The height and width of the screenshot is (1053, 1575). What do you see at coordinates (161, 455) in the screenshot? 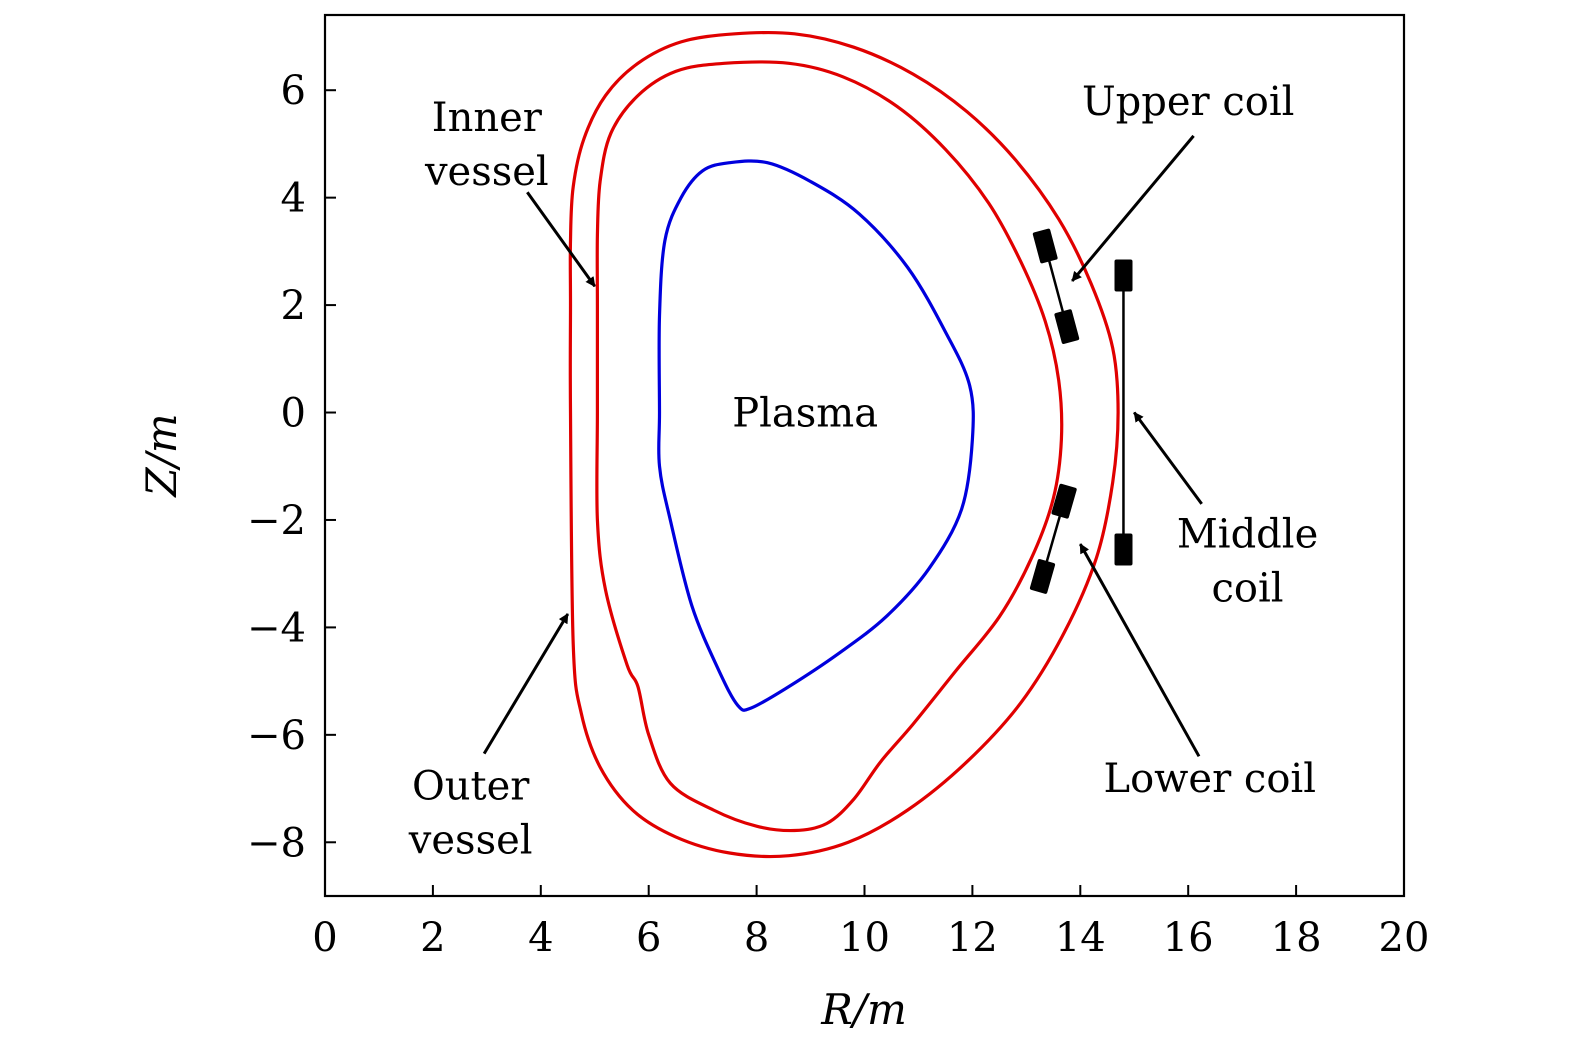
I see `y-axis-label: Z/m` at bounding box center [161, 455].